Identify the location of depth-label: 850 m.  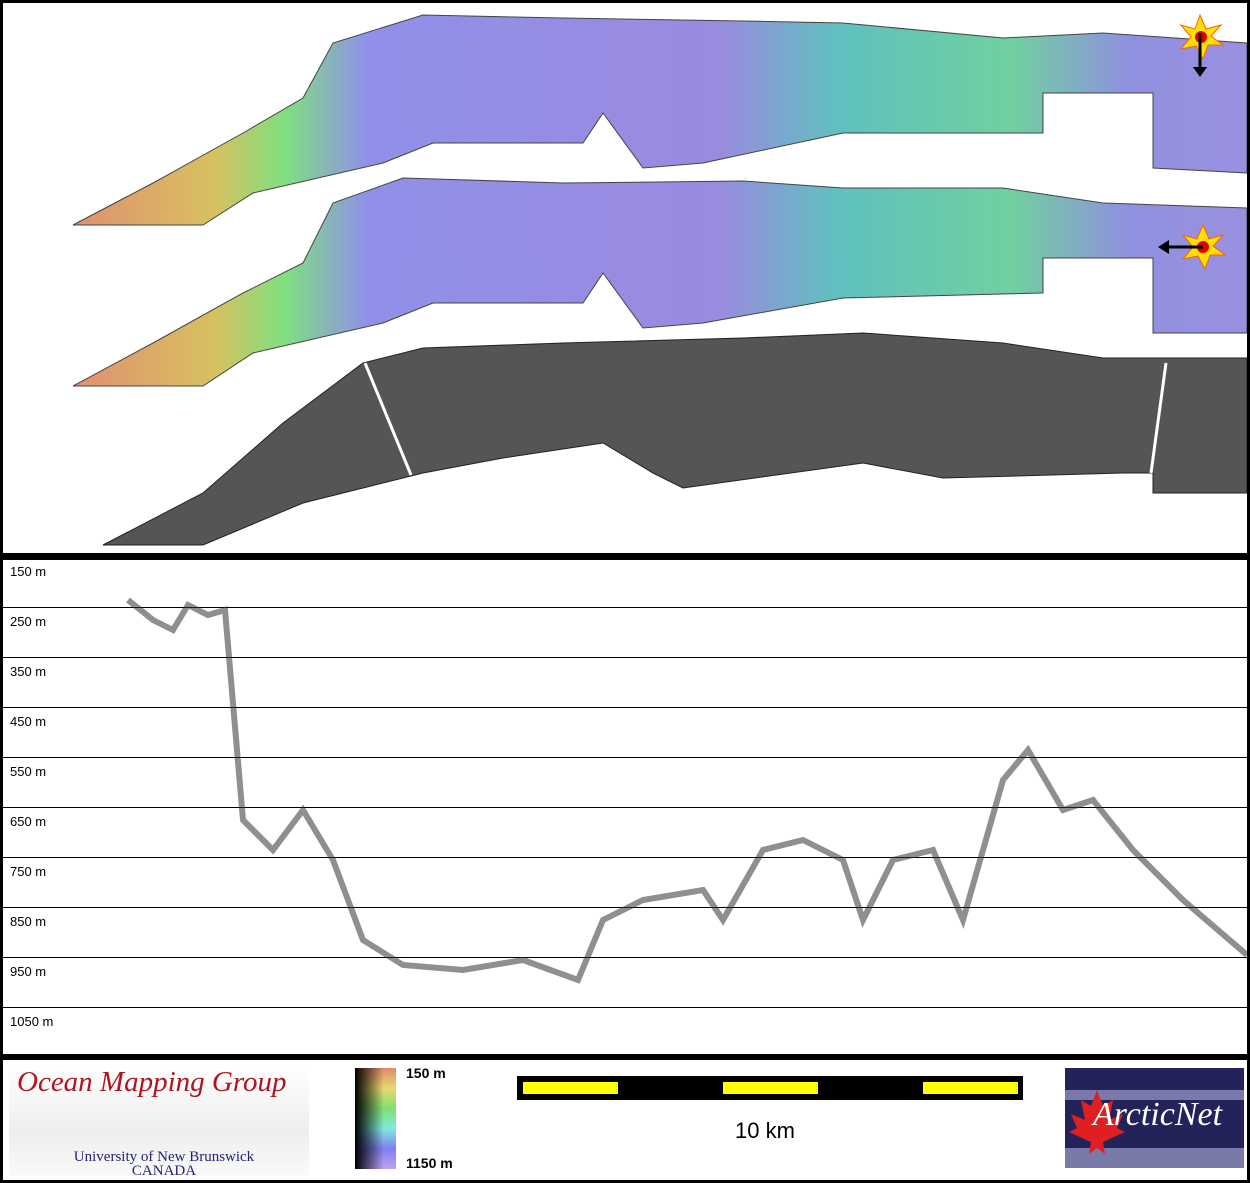
(28, 921).